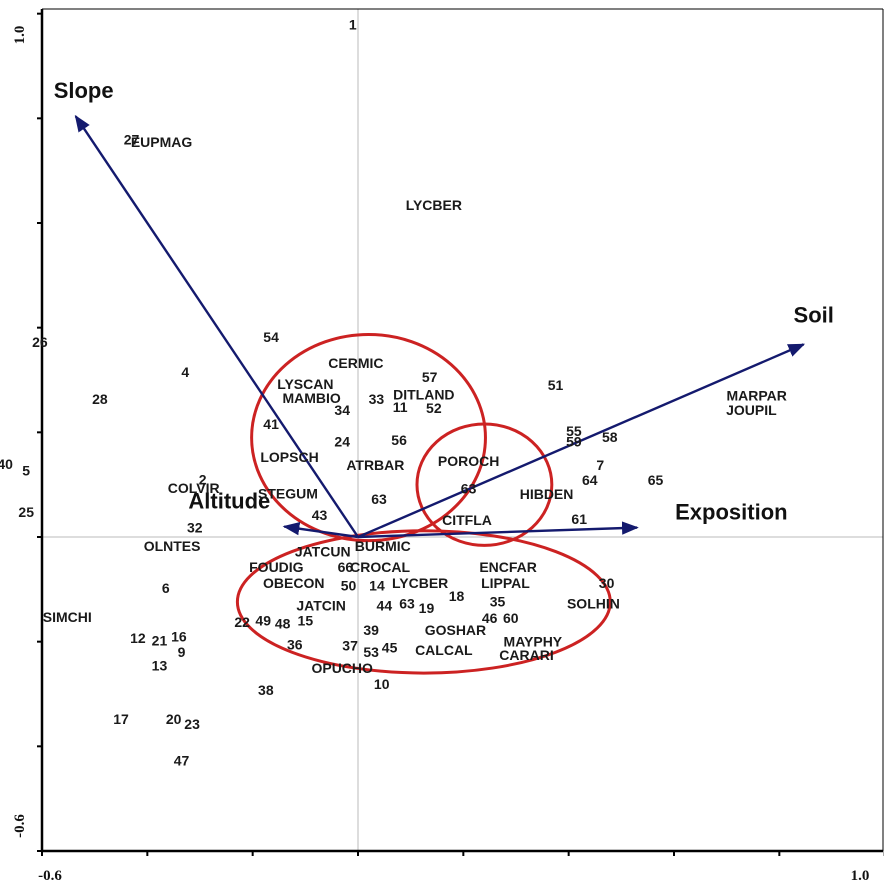  Describe the element at coordinates (390, 648) in the screenshot. I see `site-label: 45` at that location.